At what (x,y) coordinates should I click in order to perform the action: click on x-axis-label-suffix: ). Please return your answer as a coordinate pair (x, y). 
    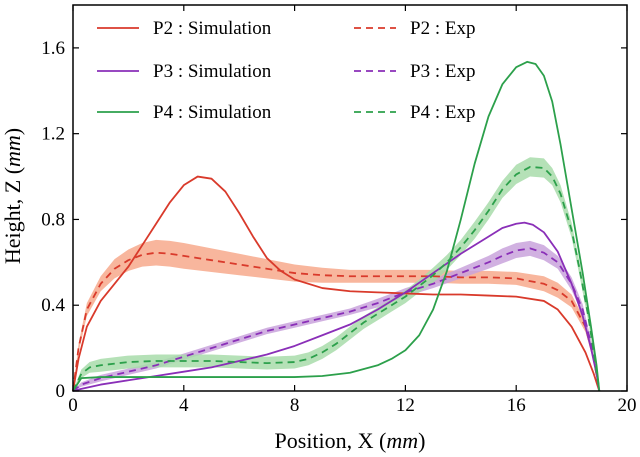
    Looking at the image, I should click on (421, 440).